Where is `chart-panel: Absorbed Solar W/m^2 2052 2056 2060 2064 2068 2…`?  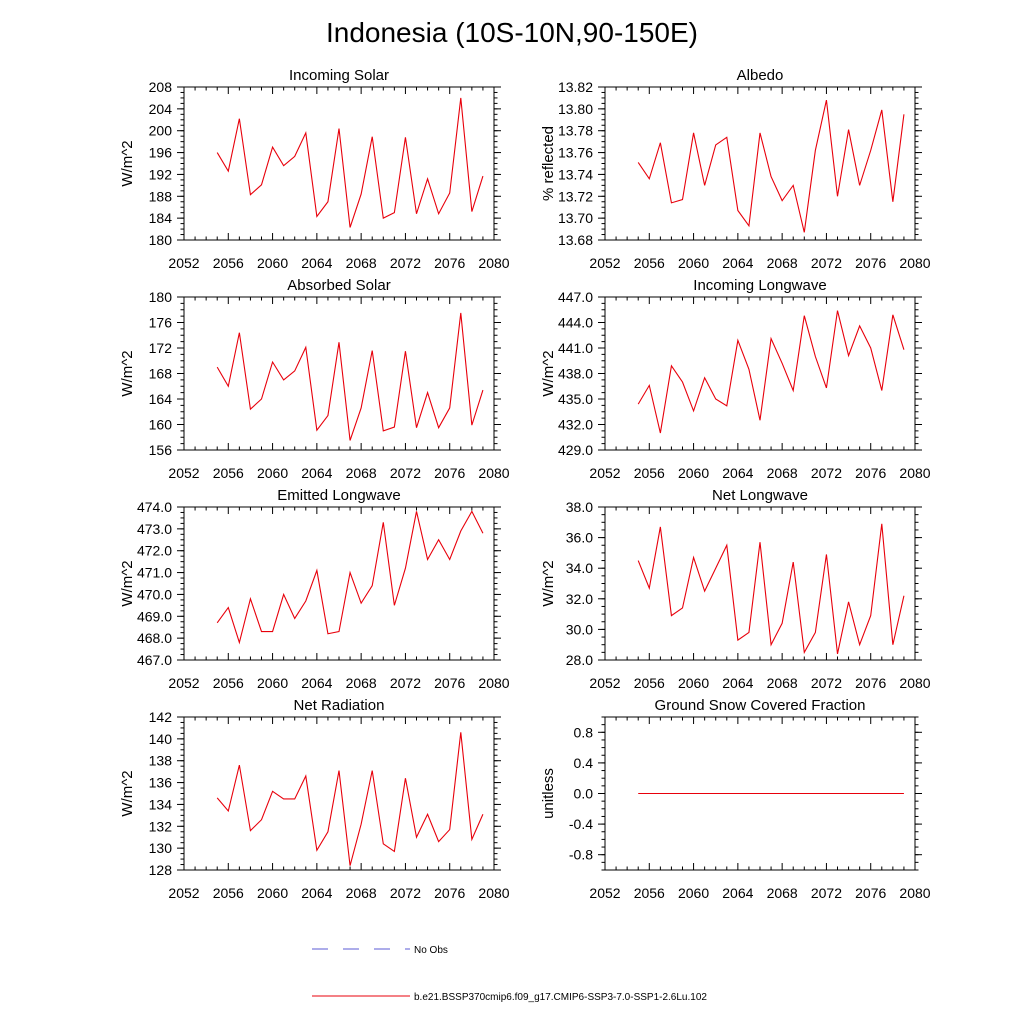 chart-panel: Absorbed Solar W/m^2 2052 2056 2060 2064 2068 2… is located at coordinates (314, 379).